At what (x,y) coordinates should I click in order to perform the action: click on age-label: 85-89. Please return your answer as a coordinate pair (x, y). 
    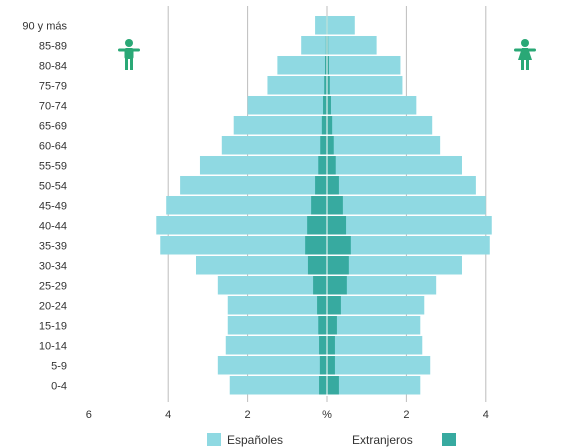
    Looking at the image, I should click on (53, 46).